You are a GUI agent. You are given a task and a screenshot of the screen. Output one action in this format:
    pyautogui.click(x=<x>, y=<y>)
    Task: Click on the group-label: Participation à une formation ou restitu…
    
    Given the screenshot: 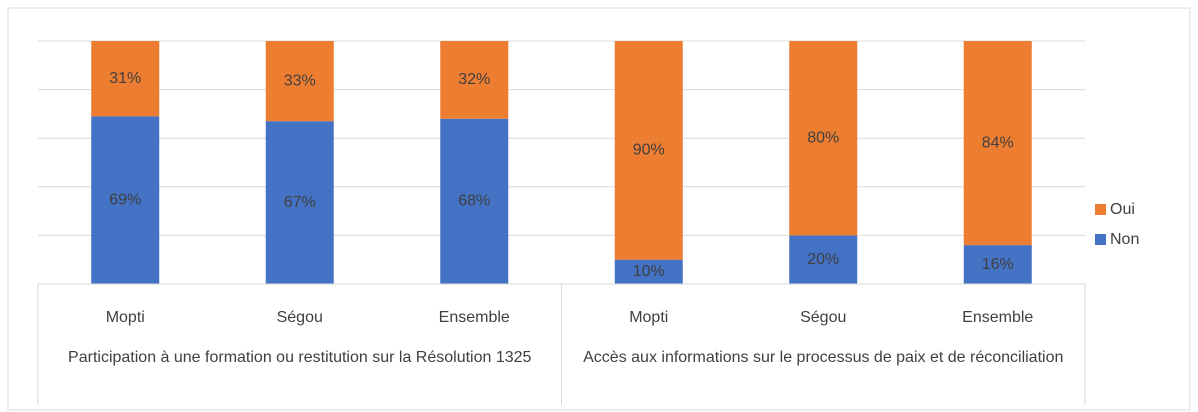 What is the action you would take?
    pyautogui.click(x=300, y=357)
    